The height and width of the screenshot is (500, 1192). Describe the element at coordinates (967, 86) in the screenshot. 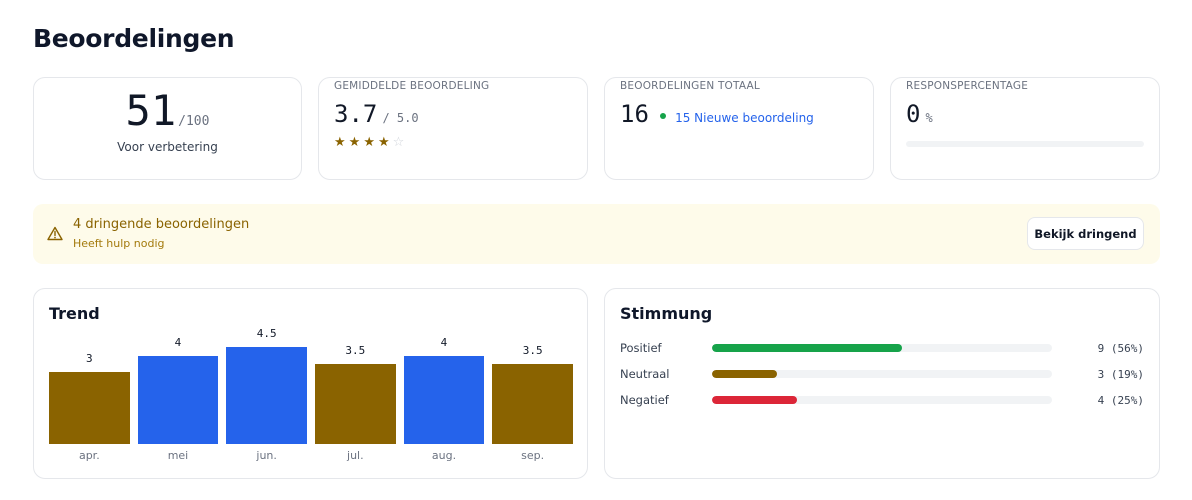

I see `response-rate-label: RESPONSPERCENTAGE` at that location.